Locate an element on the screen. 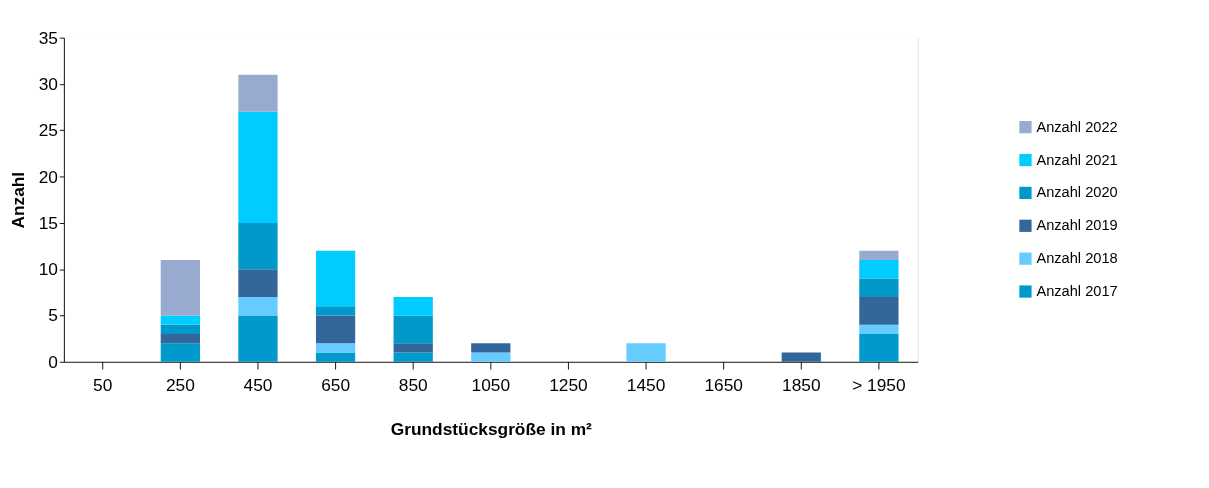  y-tick-label: 0 is located at coordinates (53, 361).